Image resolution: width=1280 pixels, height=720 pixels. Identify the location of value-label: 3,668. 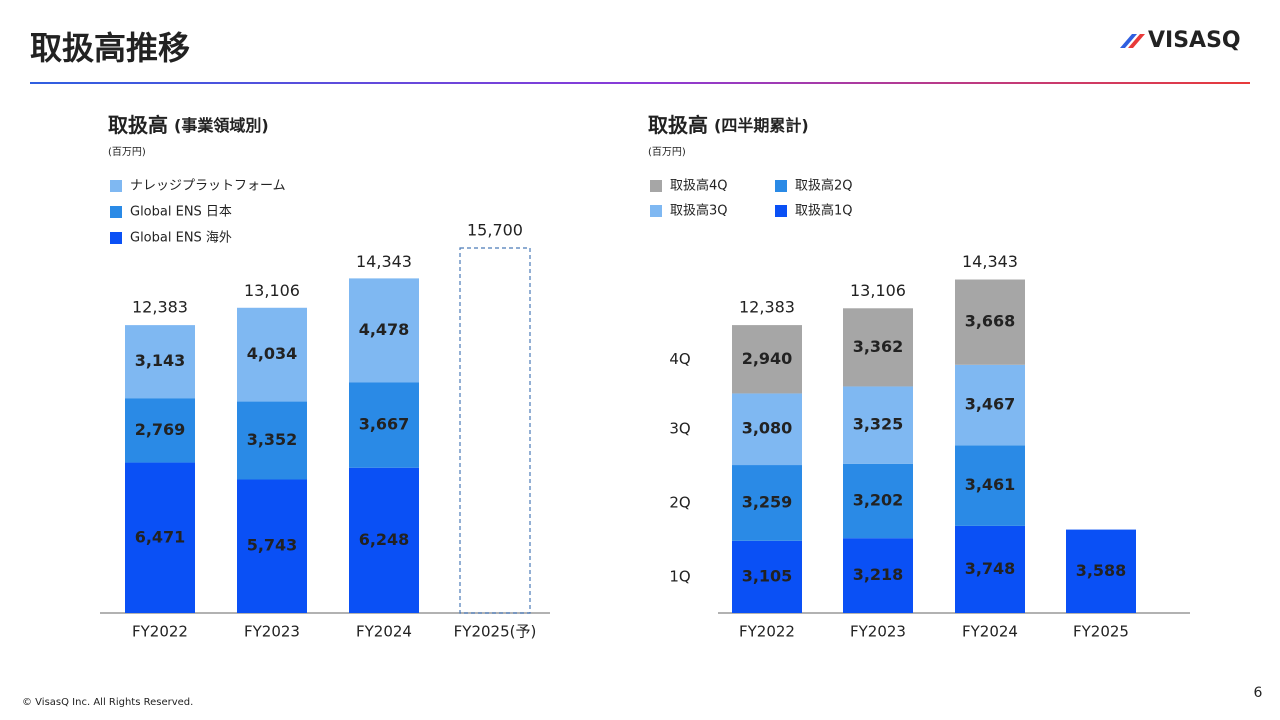
(990, 321).